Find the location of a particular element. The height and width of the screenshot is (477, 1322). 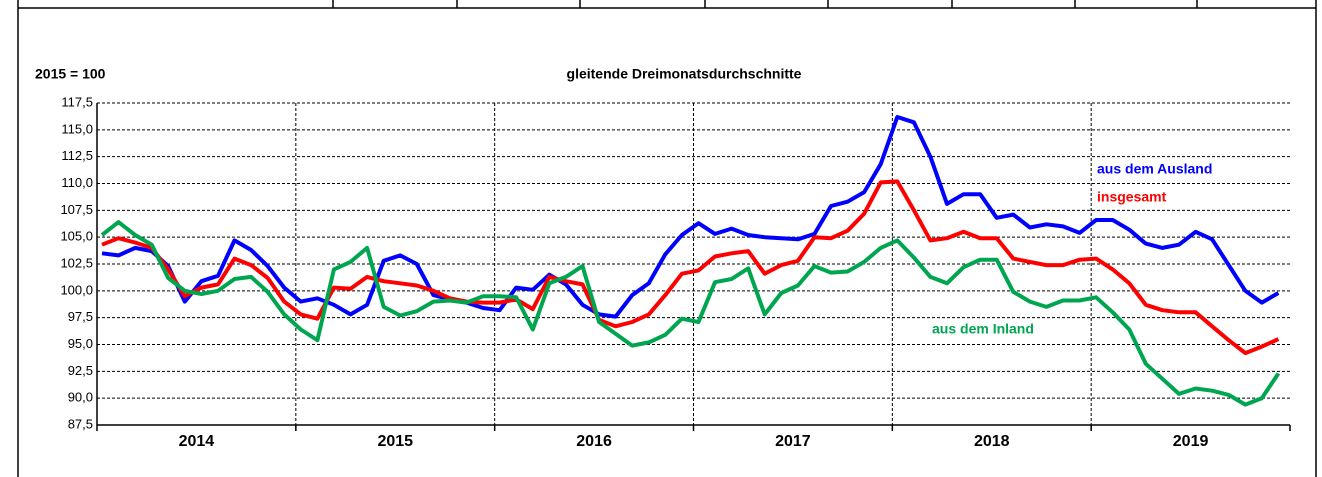

y-tick-label: 110,0 is located at coordinates (77, 182).